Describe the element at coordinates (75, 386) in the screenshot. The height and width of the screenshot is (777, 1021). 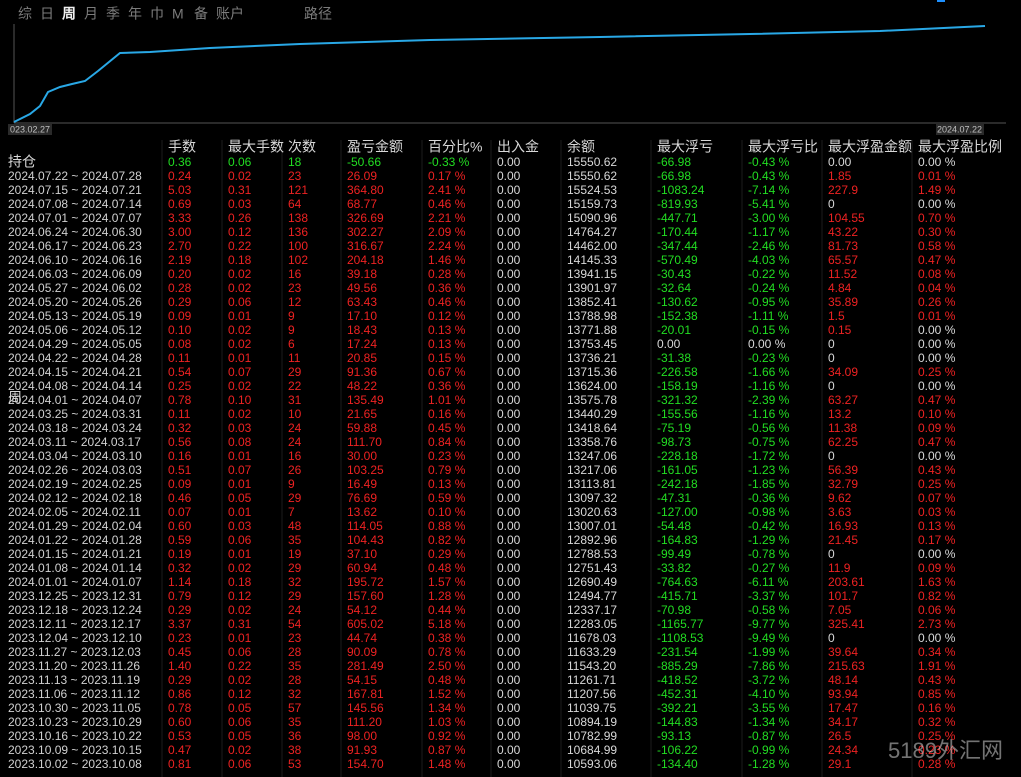
I see `period-cell: 2024.04.08 ~ 2024.04.14` at that location.